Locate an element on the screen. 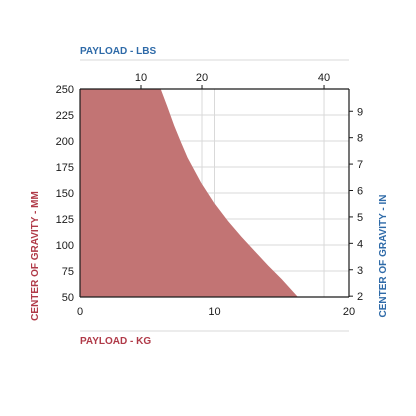  y-tick-label-mm: 175 is located at coordinates (65, 168).